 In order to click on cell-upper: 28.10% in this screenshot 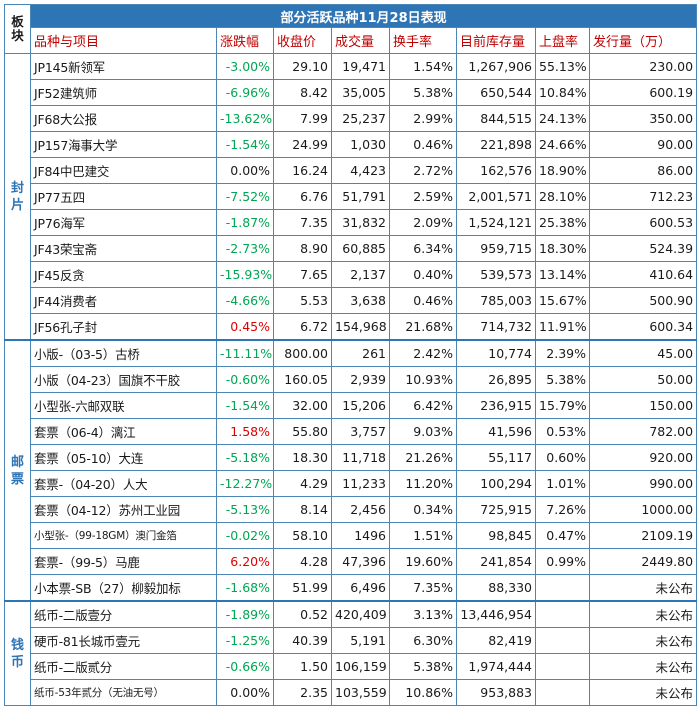, I will do `click(562, 196)`.